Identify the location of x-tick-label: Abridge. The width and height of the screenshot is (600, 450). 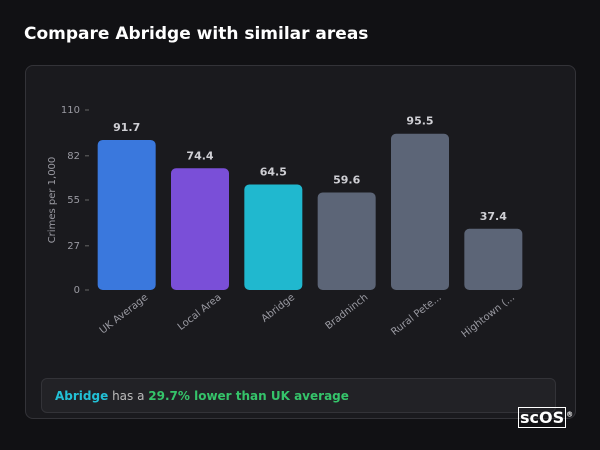
(278, 308).